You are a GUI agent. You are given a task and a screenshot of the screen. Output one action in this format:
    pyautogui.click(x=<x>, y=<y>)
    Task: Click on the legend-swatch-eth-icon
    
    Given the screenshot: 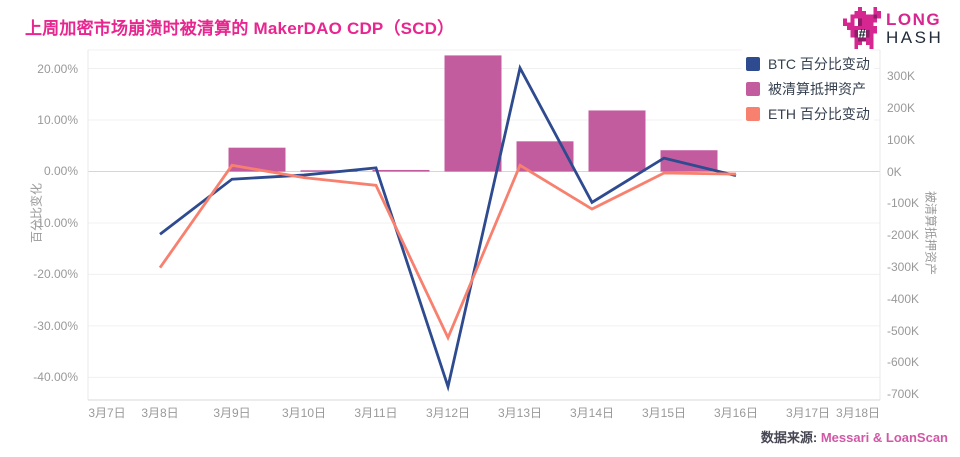 What is the action you would take?
    pyautogui.click(x=753, y=113)
    